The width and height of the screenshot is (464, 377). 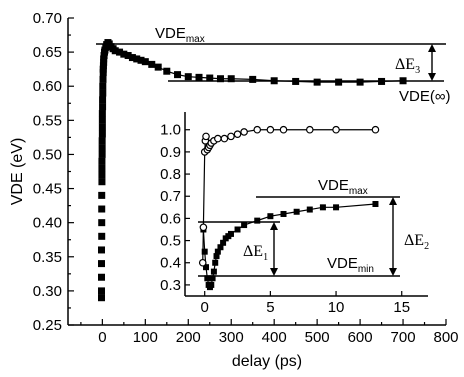 What do you see at coordinates (47, 189) in the screenshot?
I see `y-tick-label: 0.45` at bounding box center [47, 189].